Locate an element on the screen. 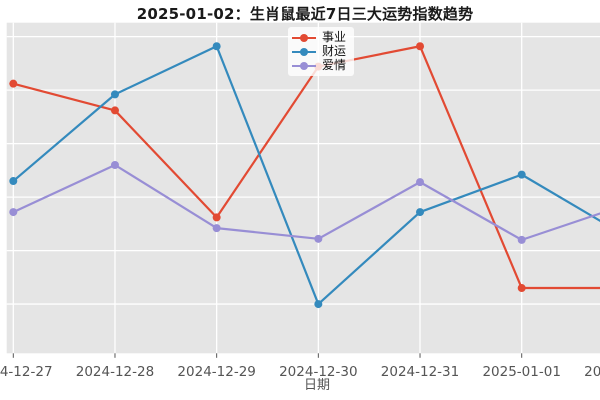 The image size is (600, 400). data-point-财运-2024-12-27 is located at coordinates (13, 181).